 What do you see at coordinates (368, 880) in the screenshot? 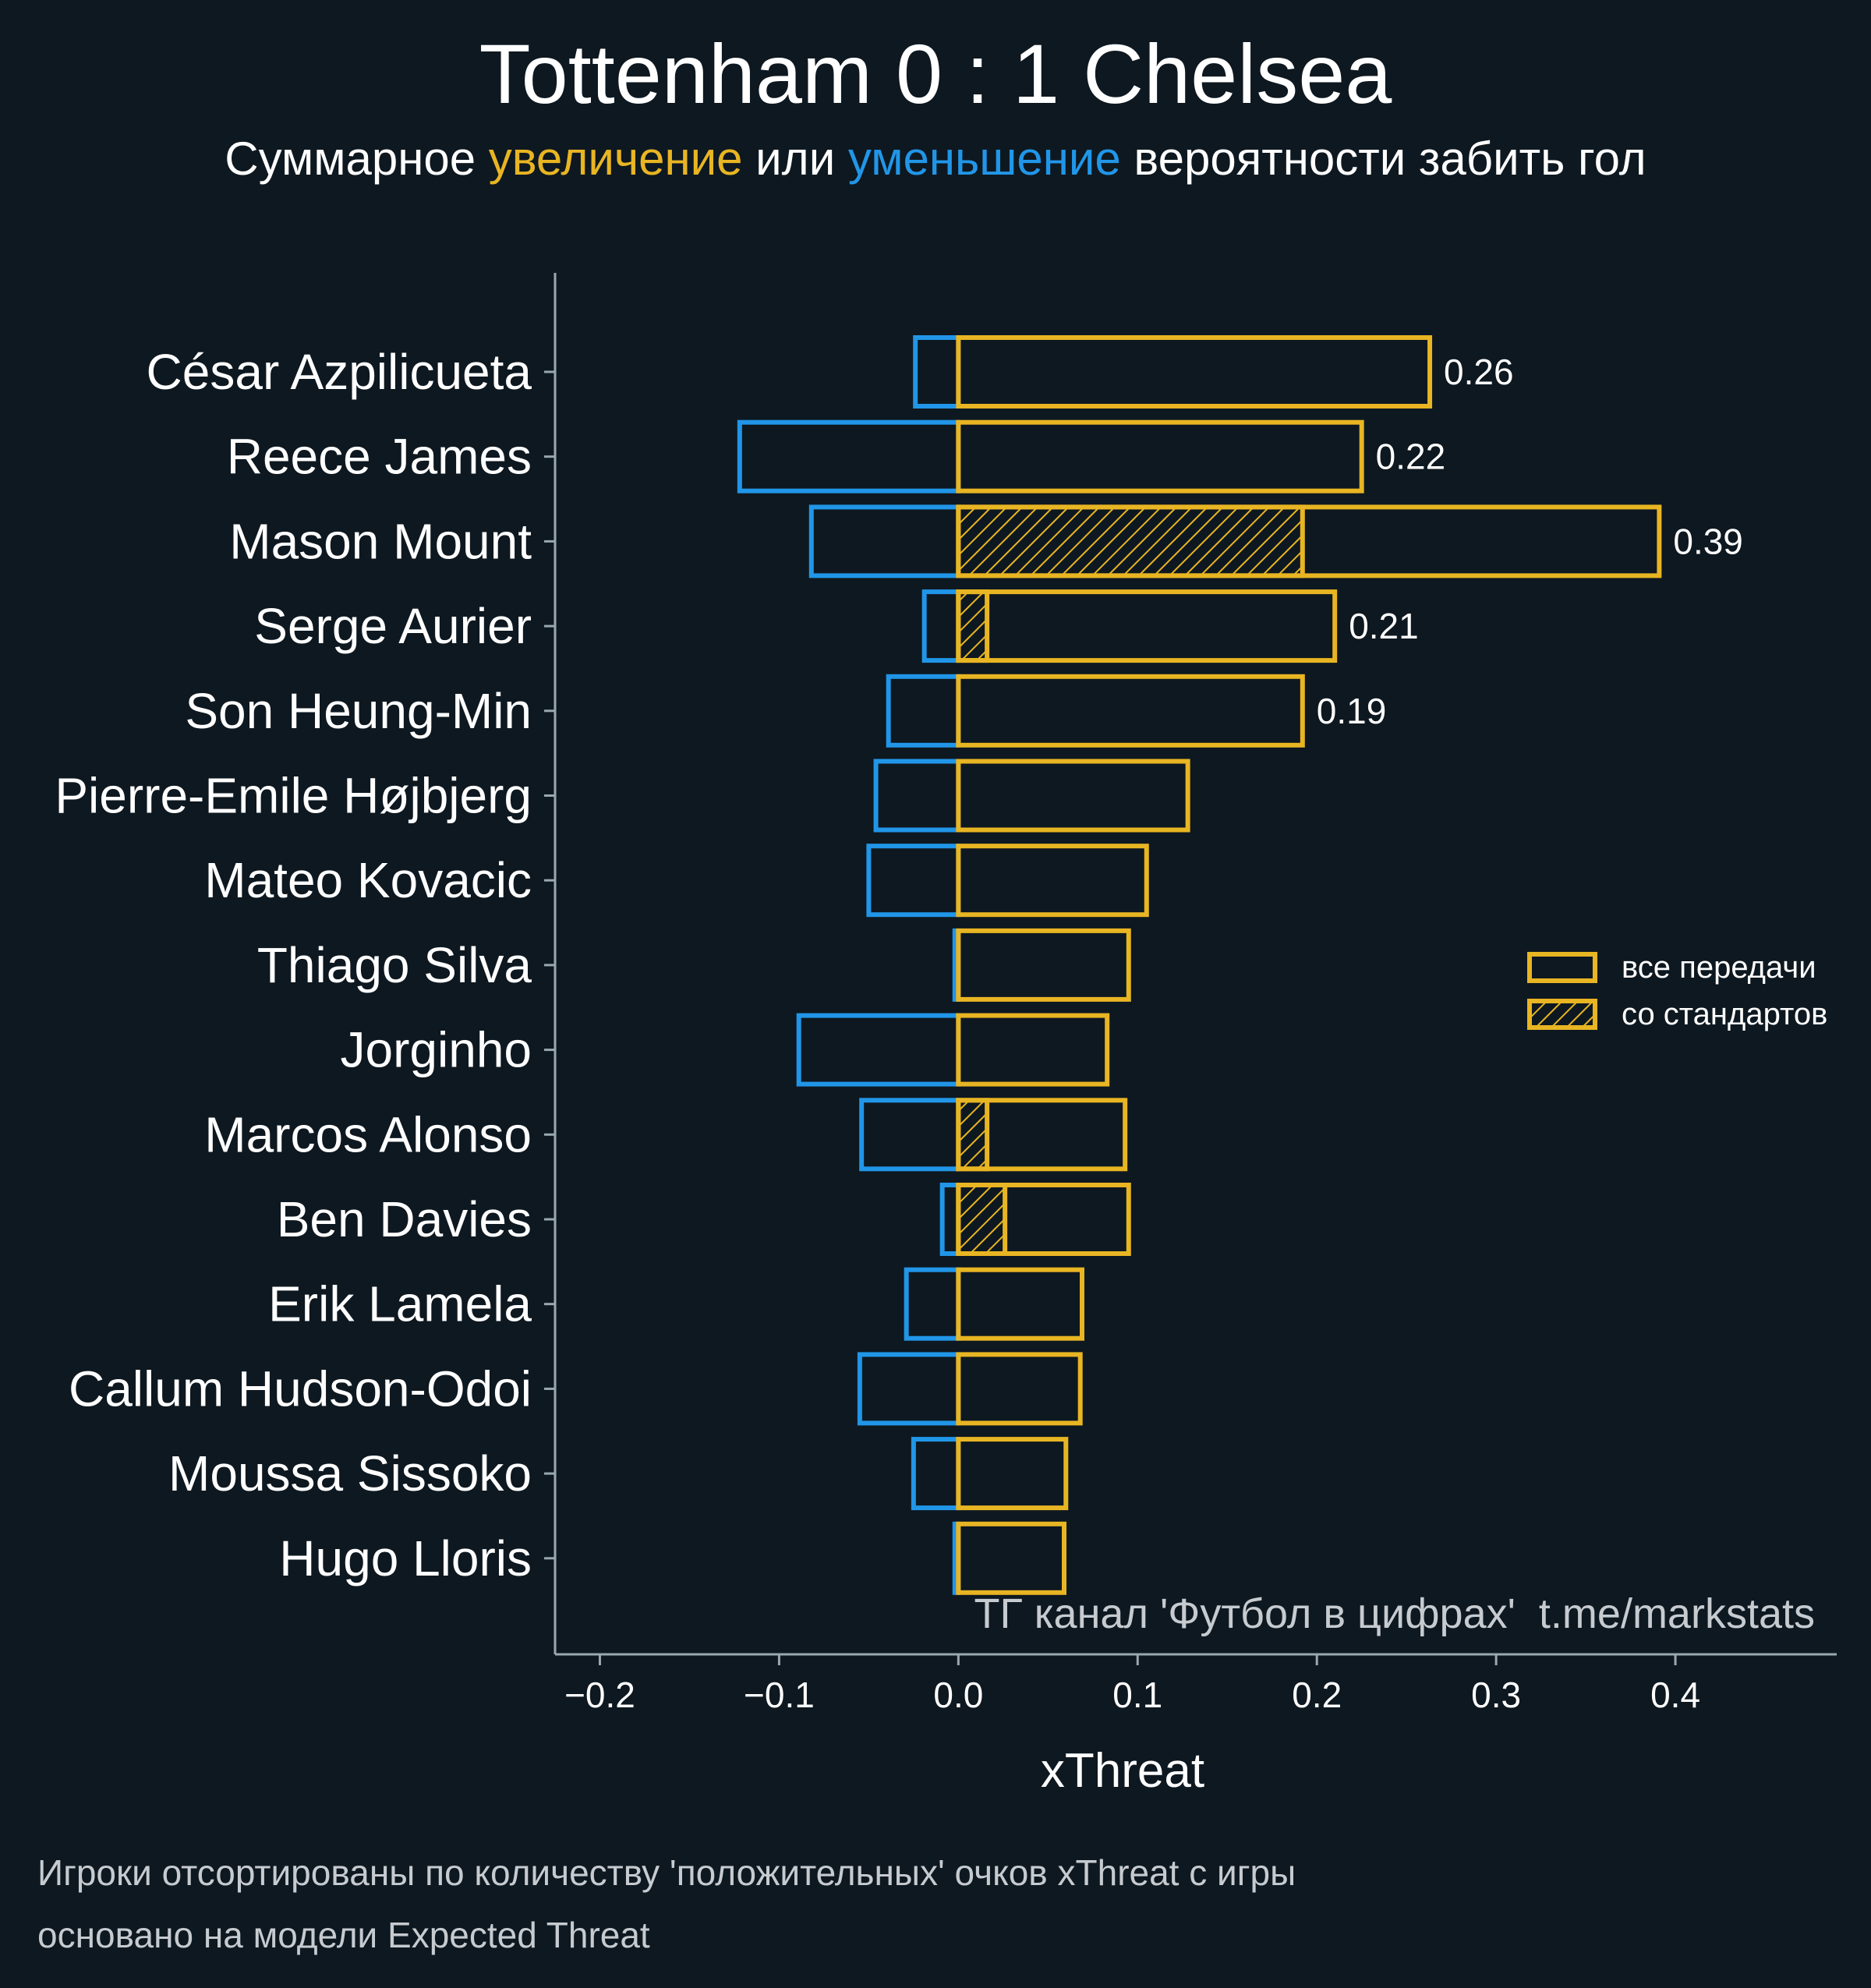
I see `y-tick-label: Mateo Kovacic` at bounding box center [368, 880].